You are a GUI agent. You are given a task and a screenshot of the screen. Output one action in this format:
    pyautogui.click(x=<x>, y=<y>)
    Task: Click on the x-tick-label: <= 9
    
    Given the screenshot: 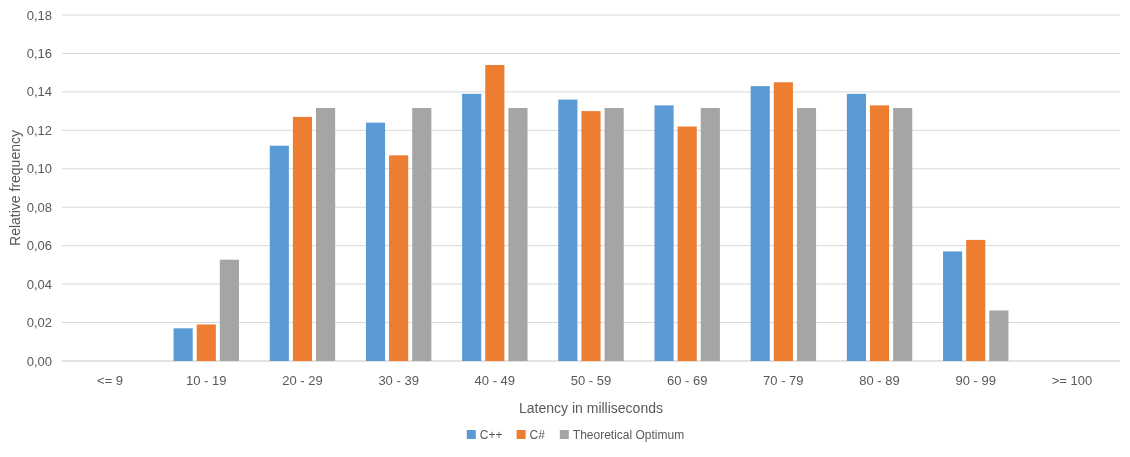 What is the action you would take?
    pyautogui.click(x=110, y=380)
    